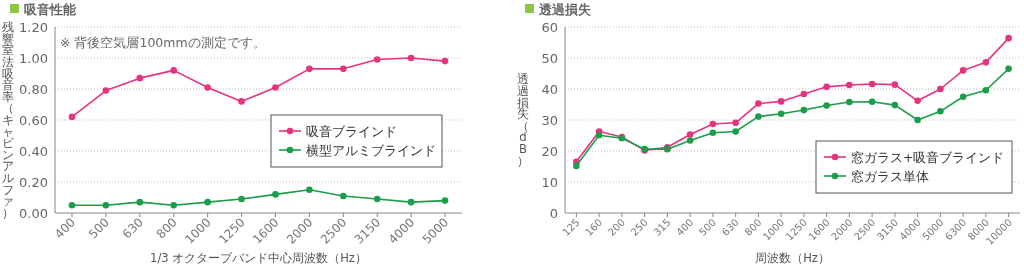  What do you see at coordinates (571, 227) in the screenshot?
I see `x-tick-label: 125` at bounding box center [571, 227].